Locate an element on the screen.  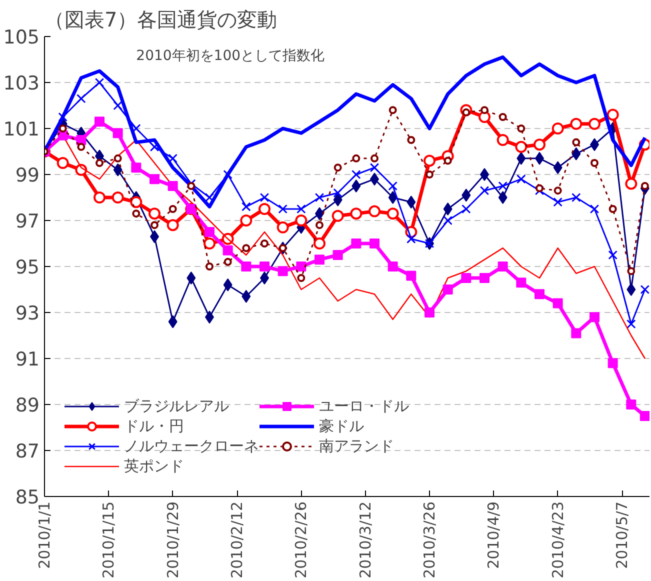
legend-label: 豪ドル is located at coordinates (341, 426).